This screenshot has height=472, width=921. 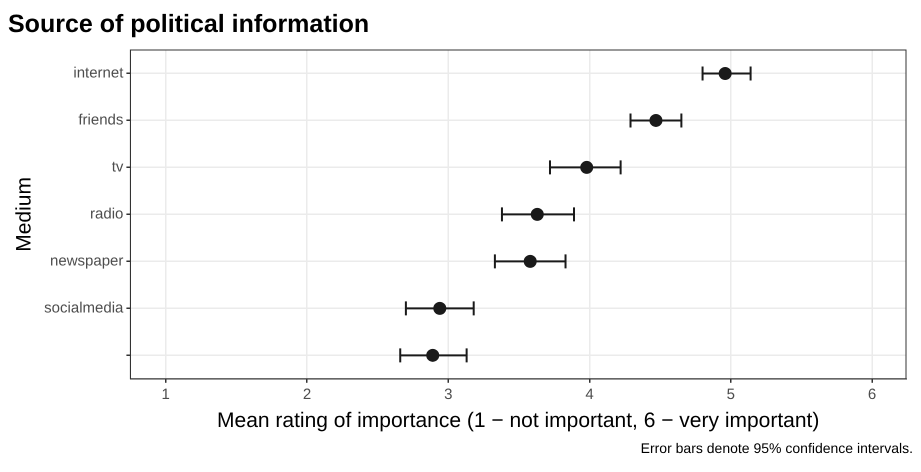 I want to click on x-axis-title: Mean rating of importance (1 − not important, 6 − very important), so click(x=518, y=420).